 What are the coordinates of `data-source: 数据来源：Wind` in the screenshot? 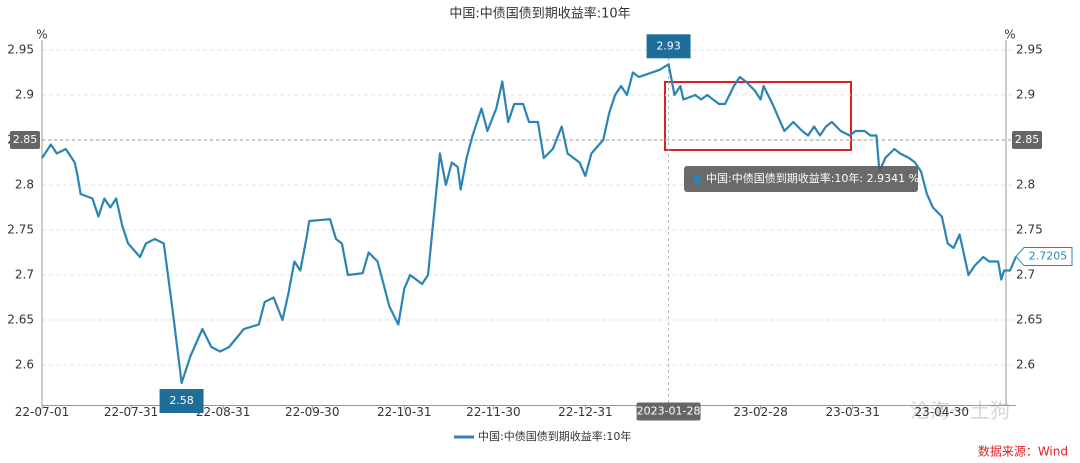 It's located at (1023, 451).